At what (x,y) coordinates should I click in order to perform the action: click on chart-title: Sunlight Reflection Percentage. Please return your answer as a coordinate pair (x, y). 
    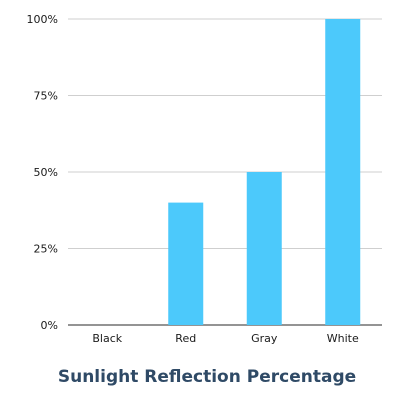
    Looking at the image, I should click on (207, 377).